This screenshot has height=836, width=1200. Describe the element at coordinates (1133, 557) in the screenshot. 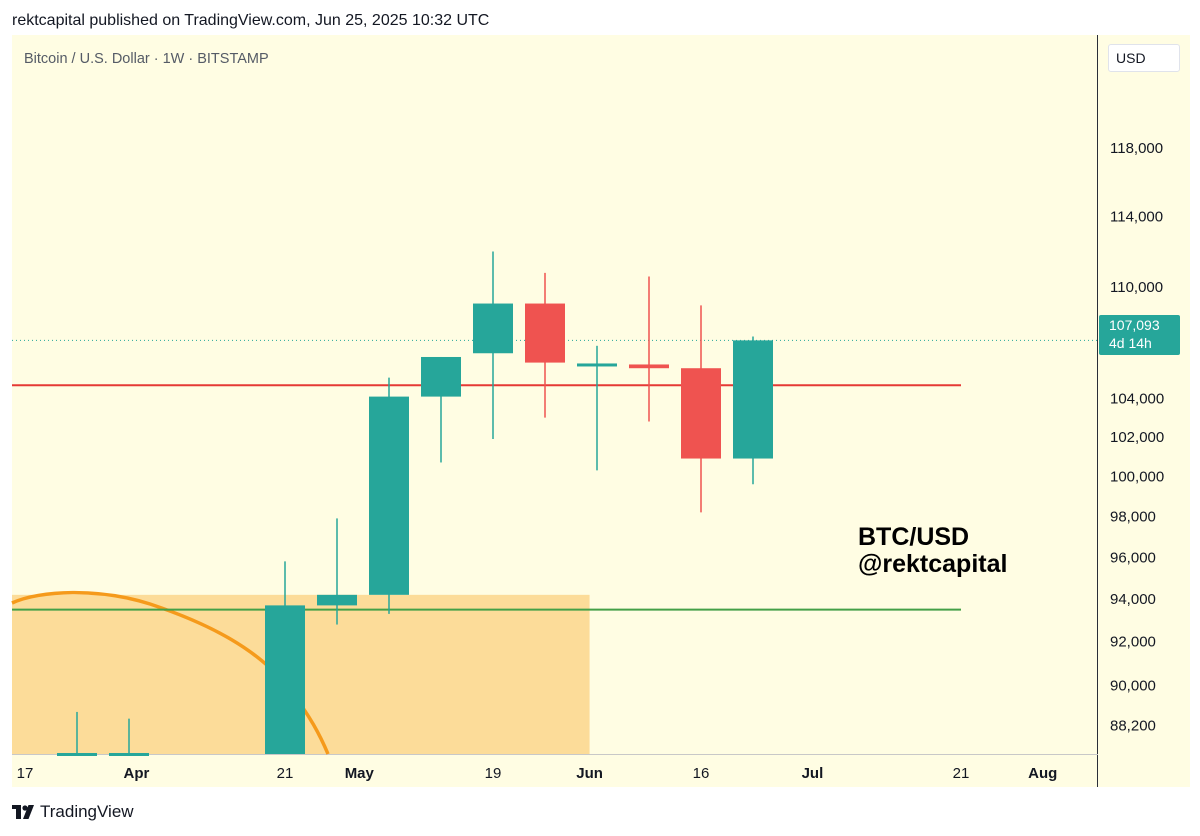

I see `price-tick-label: 96,000` at that location.